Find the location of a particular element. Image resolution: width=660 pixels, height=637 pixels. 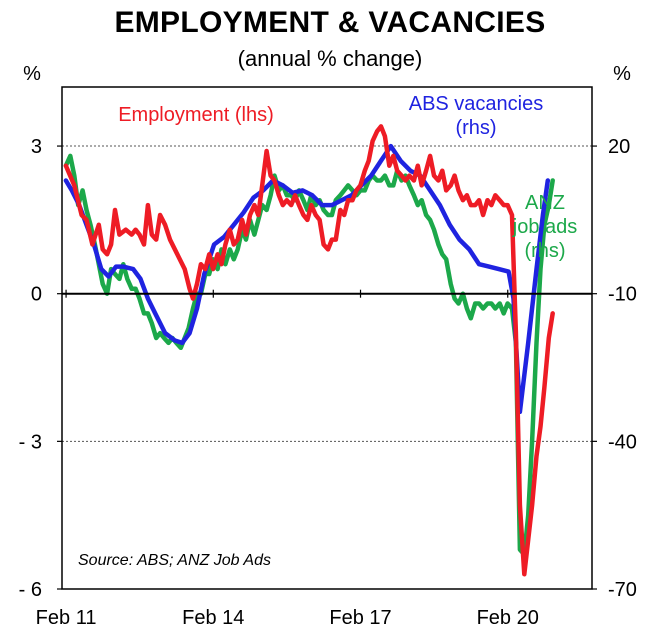

x-tick-label: Feb 14 is located at coordinates (213, 618).